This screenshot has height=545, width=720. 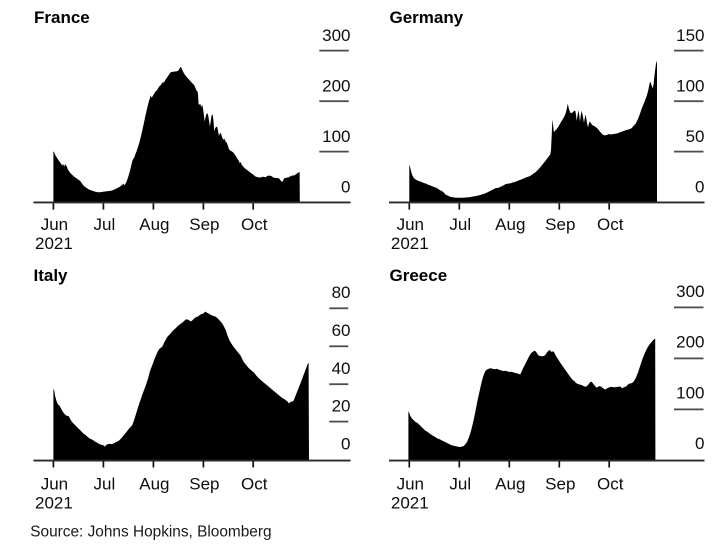 I want to click on svg-text: 80, so click(x=341, y=292).